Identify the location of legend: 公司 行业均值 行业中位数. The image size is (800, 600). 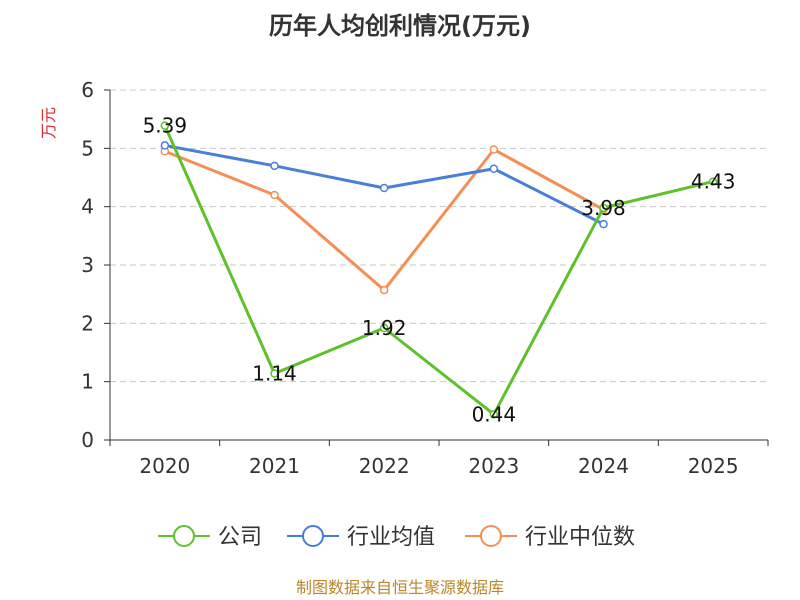
(396, 537).